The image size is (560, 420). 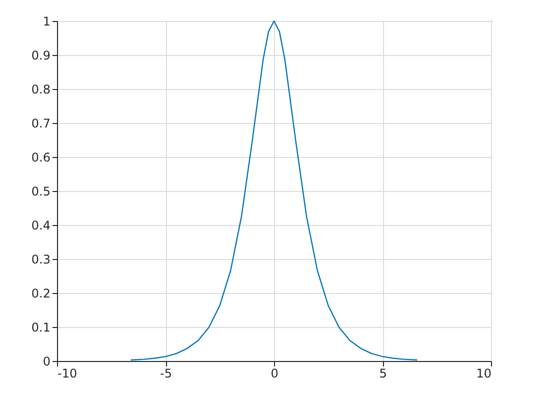 What do you see at coordinates (40, 225) in the screenshot?
I see `y-tick-label: 0.4` at bounding box center [40, 225].